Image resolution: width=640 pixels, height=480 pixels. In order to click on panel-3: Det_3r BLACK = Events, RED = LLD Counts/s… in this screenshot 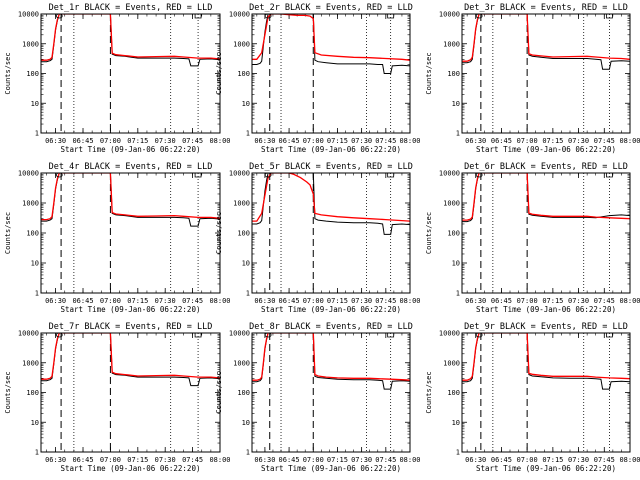, I will do `click(532, 78)`.